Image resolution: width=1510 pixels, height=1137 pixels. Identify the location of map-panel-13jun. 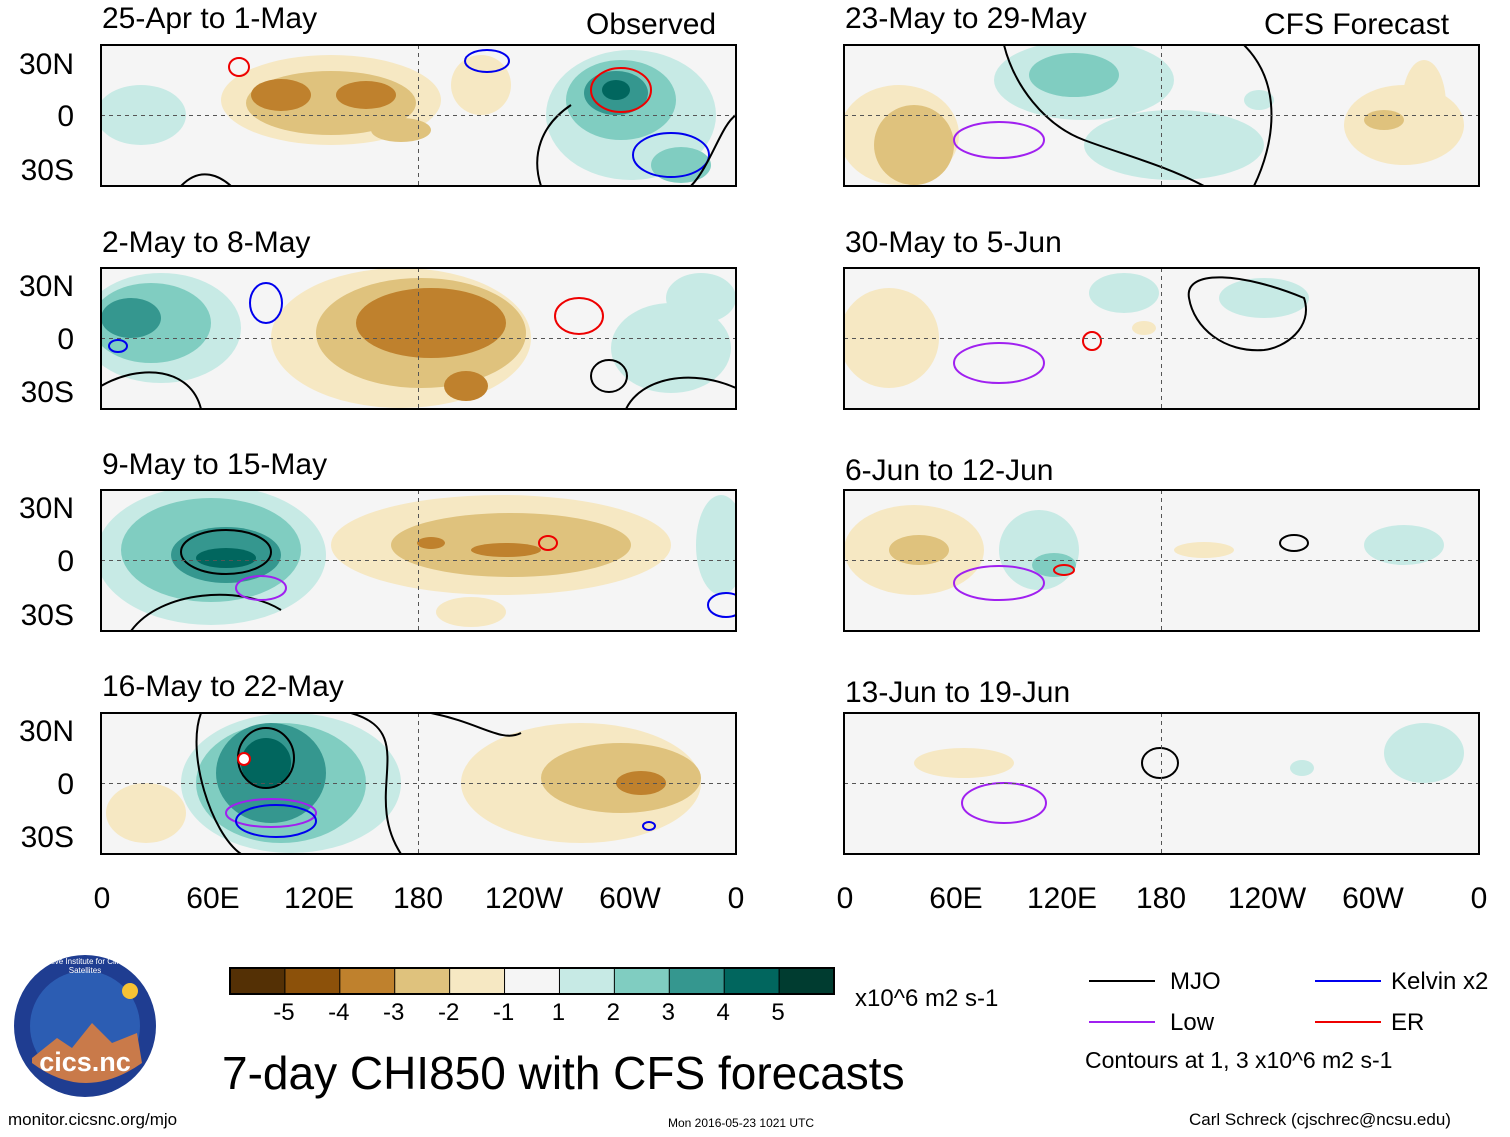
(1161, 783).